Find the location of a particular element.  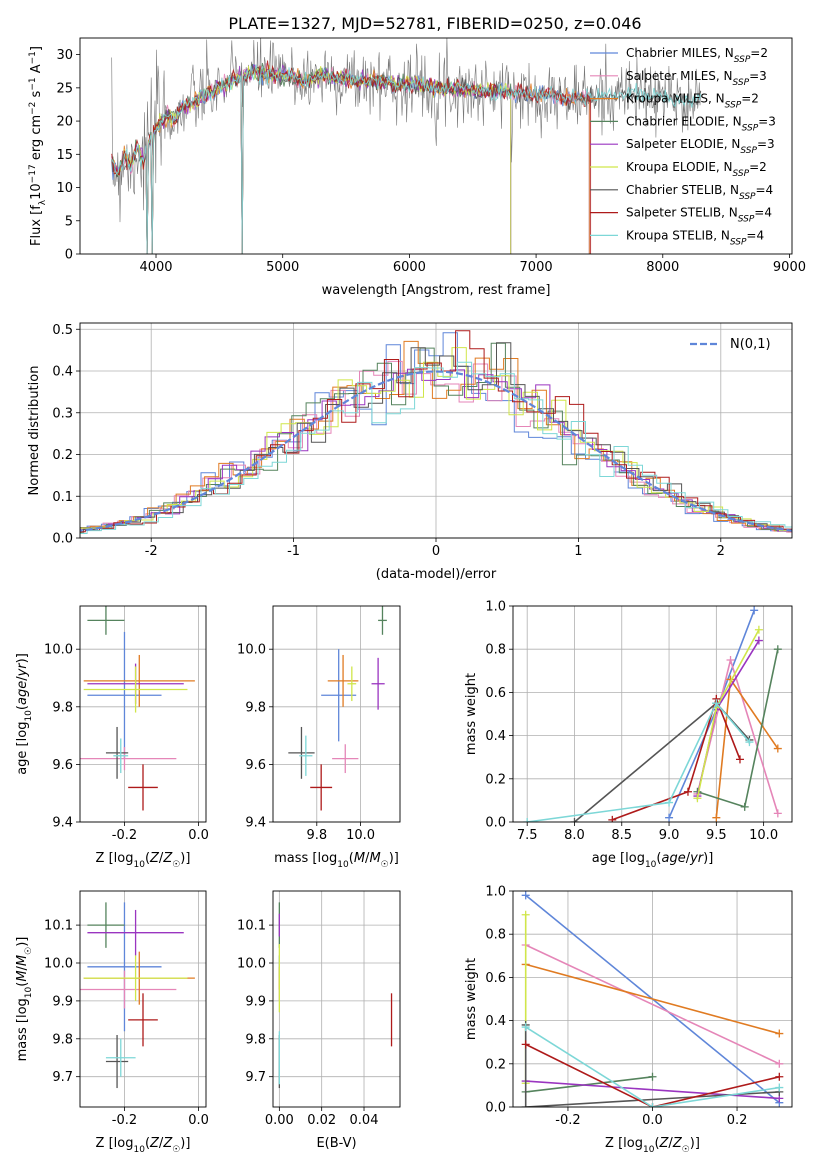

y-tick-label: 25 is located at coordinates (64, 88).